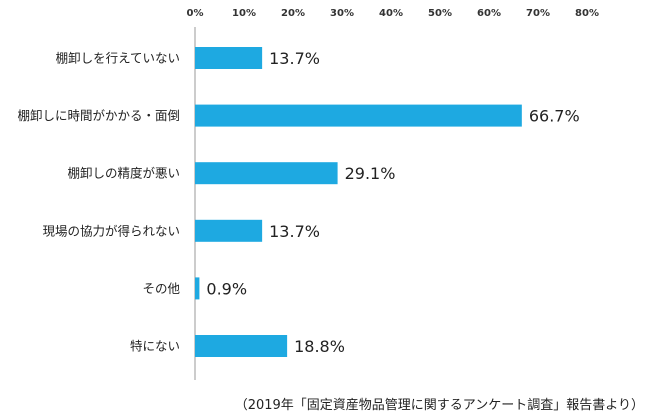  I want to click on x-tick-label: 20%, so click(293, 13).